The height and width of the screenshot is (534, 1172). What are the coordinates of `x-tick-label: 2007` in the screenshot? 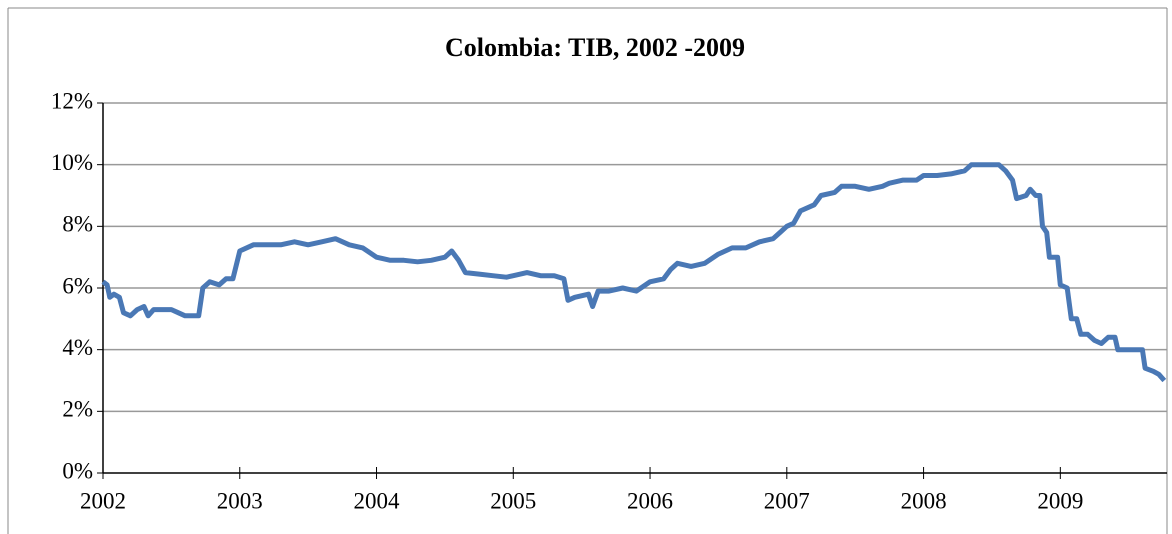 It's located at (787, 500).